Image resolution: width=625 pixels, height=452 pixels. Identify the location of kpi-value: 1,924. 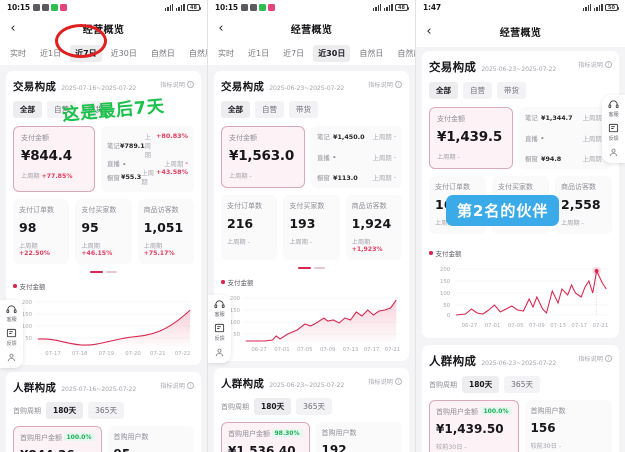
(371, 223).